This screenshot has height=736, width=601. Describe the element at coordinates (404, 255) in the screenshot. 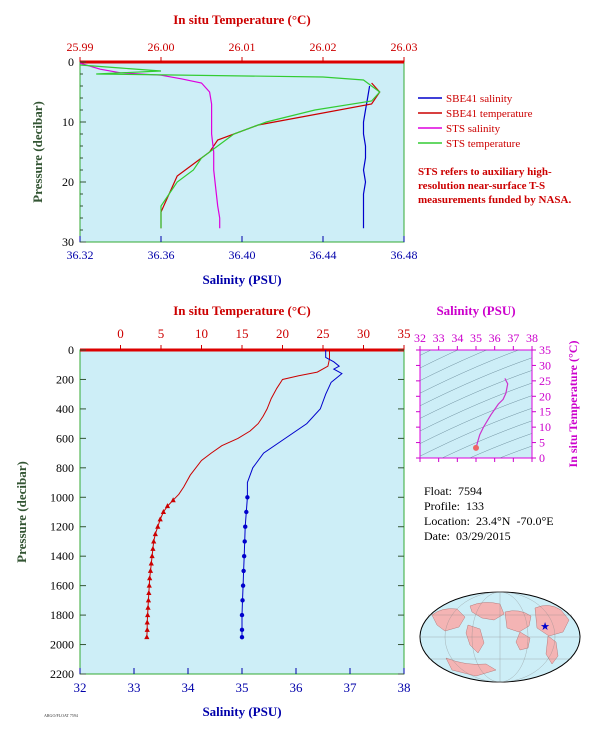

I see `top-sal-tick-label: 36.48` at that location.